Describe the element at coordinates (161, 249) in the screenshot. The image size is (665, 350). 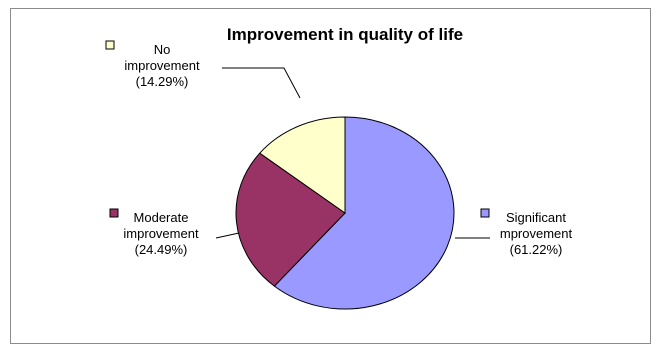
I see `pct-label-moderate: (24.49%)` at that location.